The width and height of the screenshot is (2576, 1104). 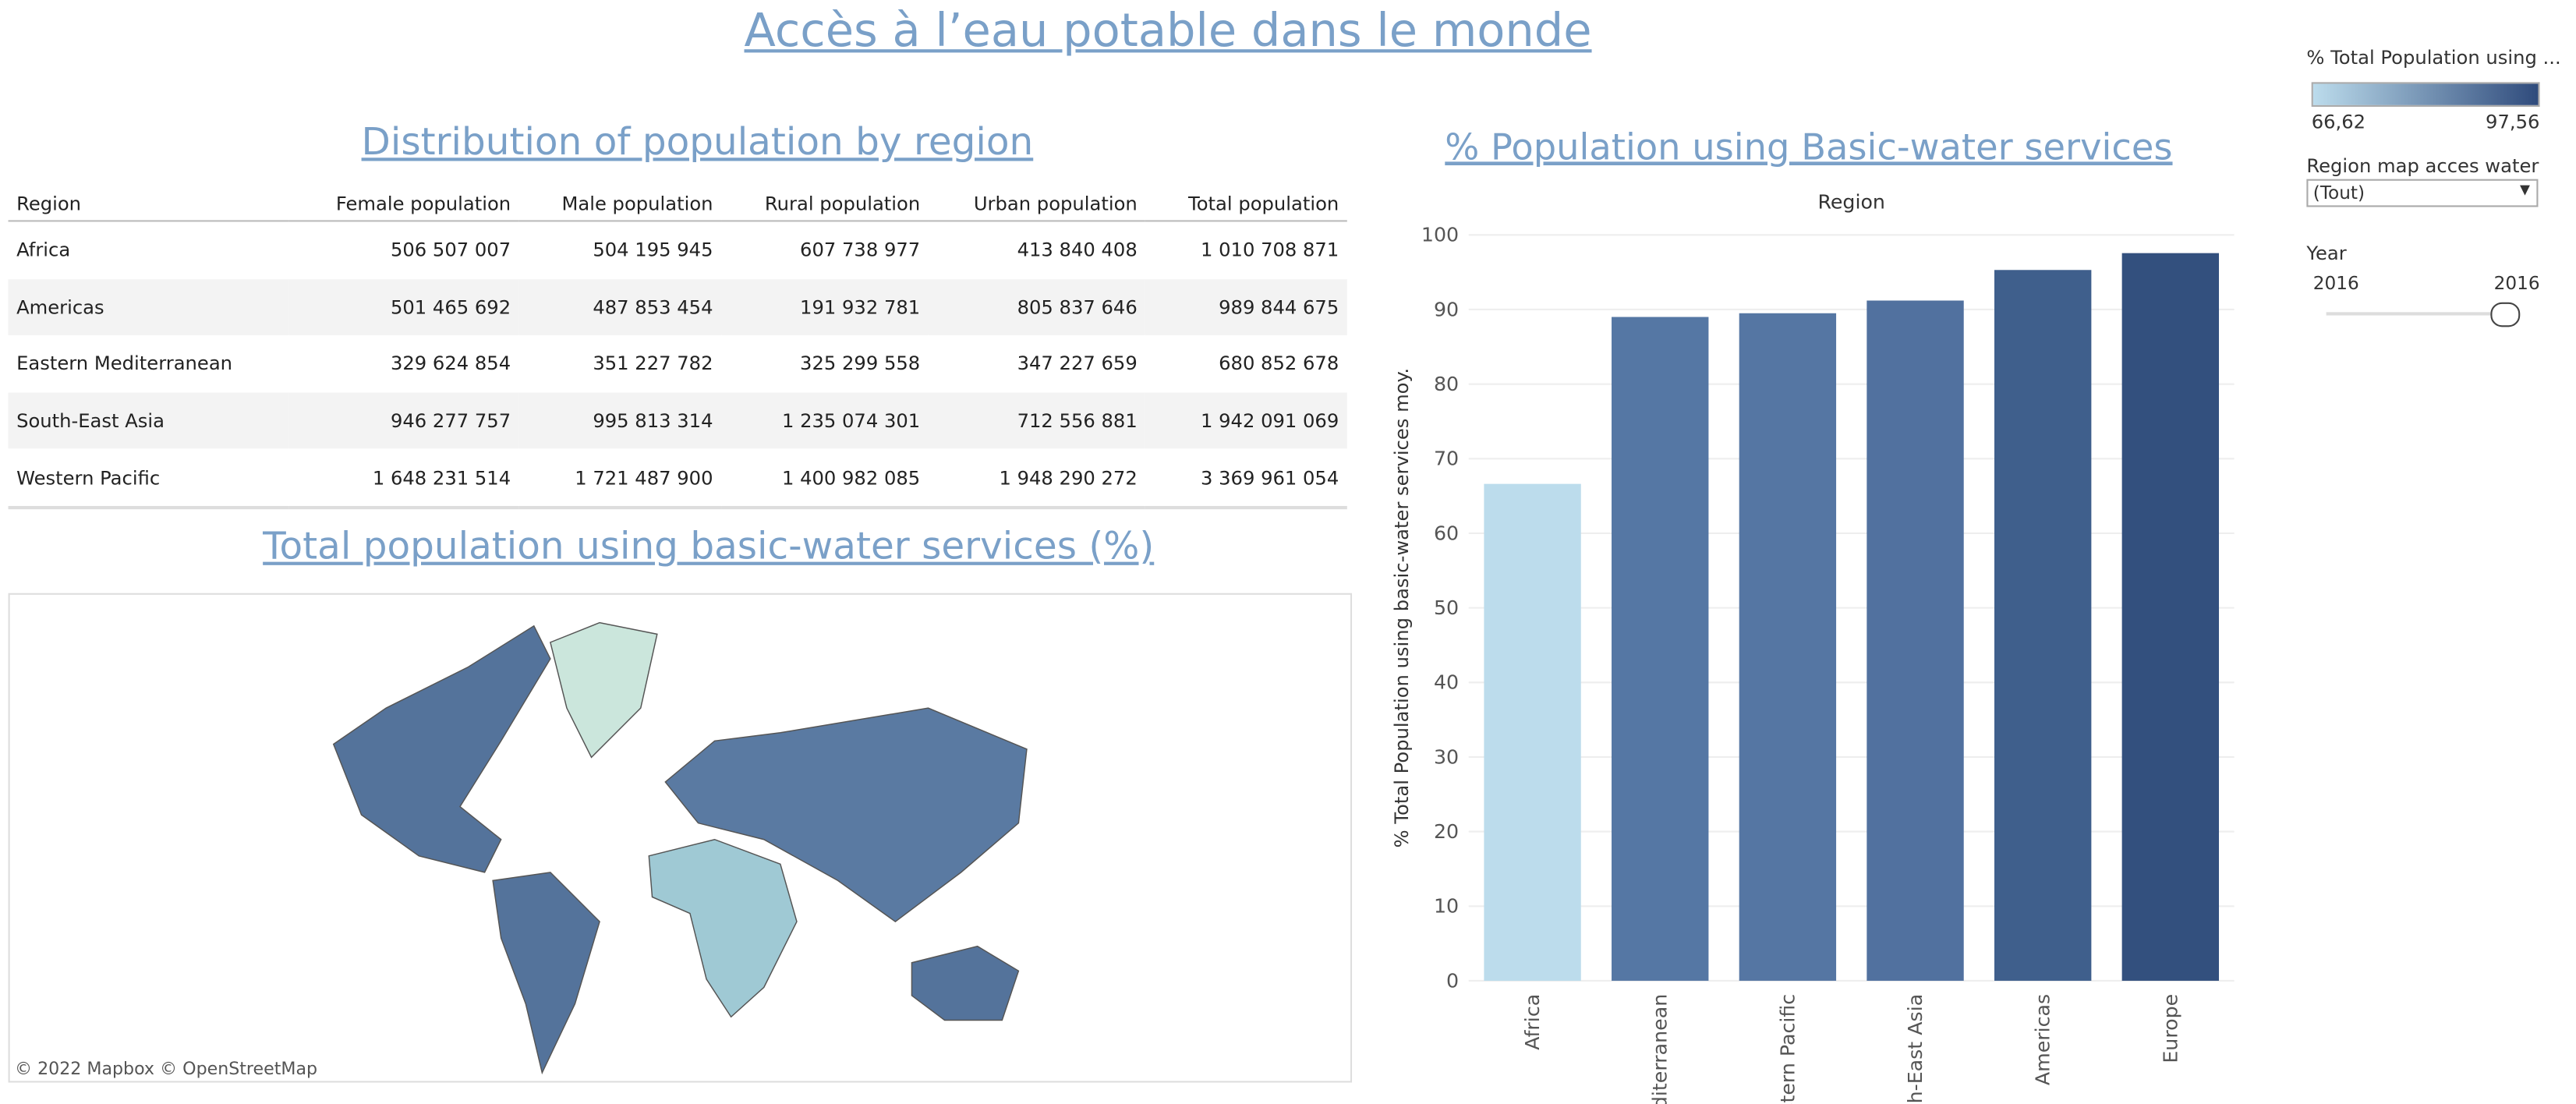 I want to click on table-cell: 329 624 854, so click(x=450, y=364).